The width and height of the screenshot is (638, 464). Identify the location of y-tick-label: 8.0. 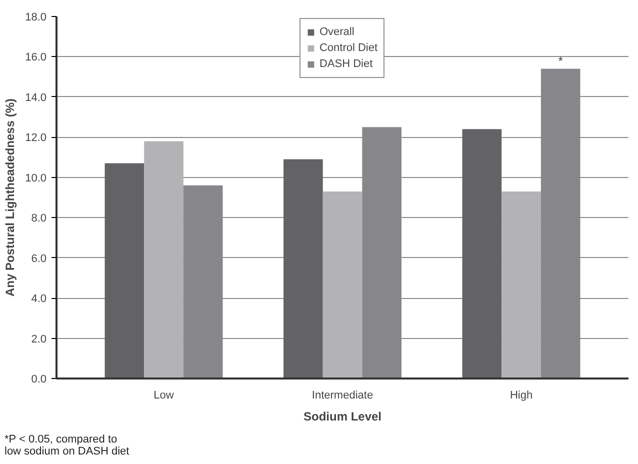
(39, 218).